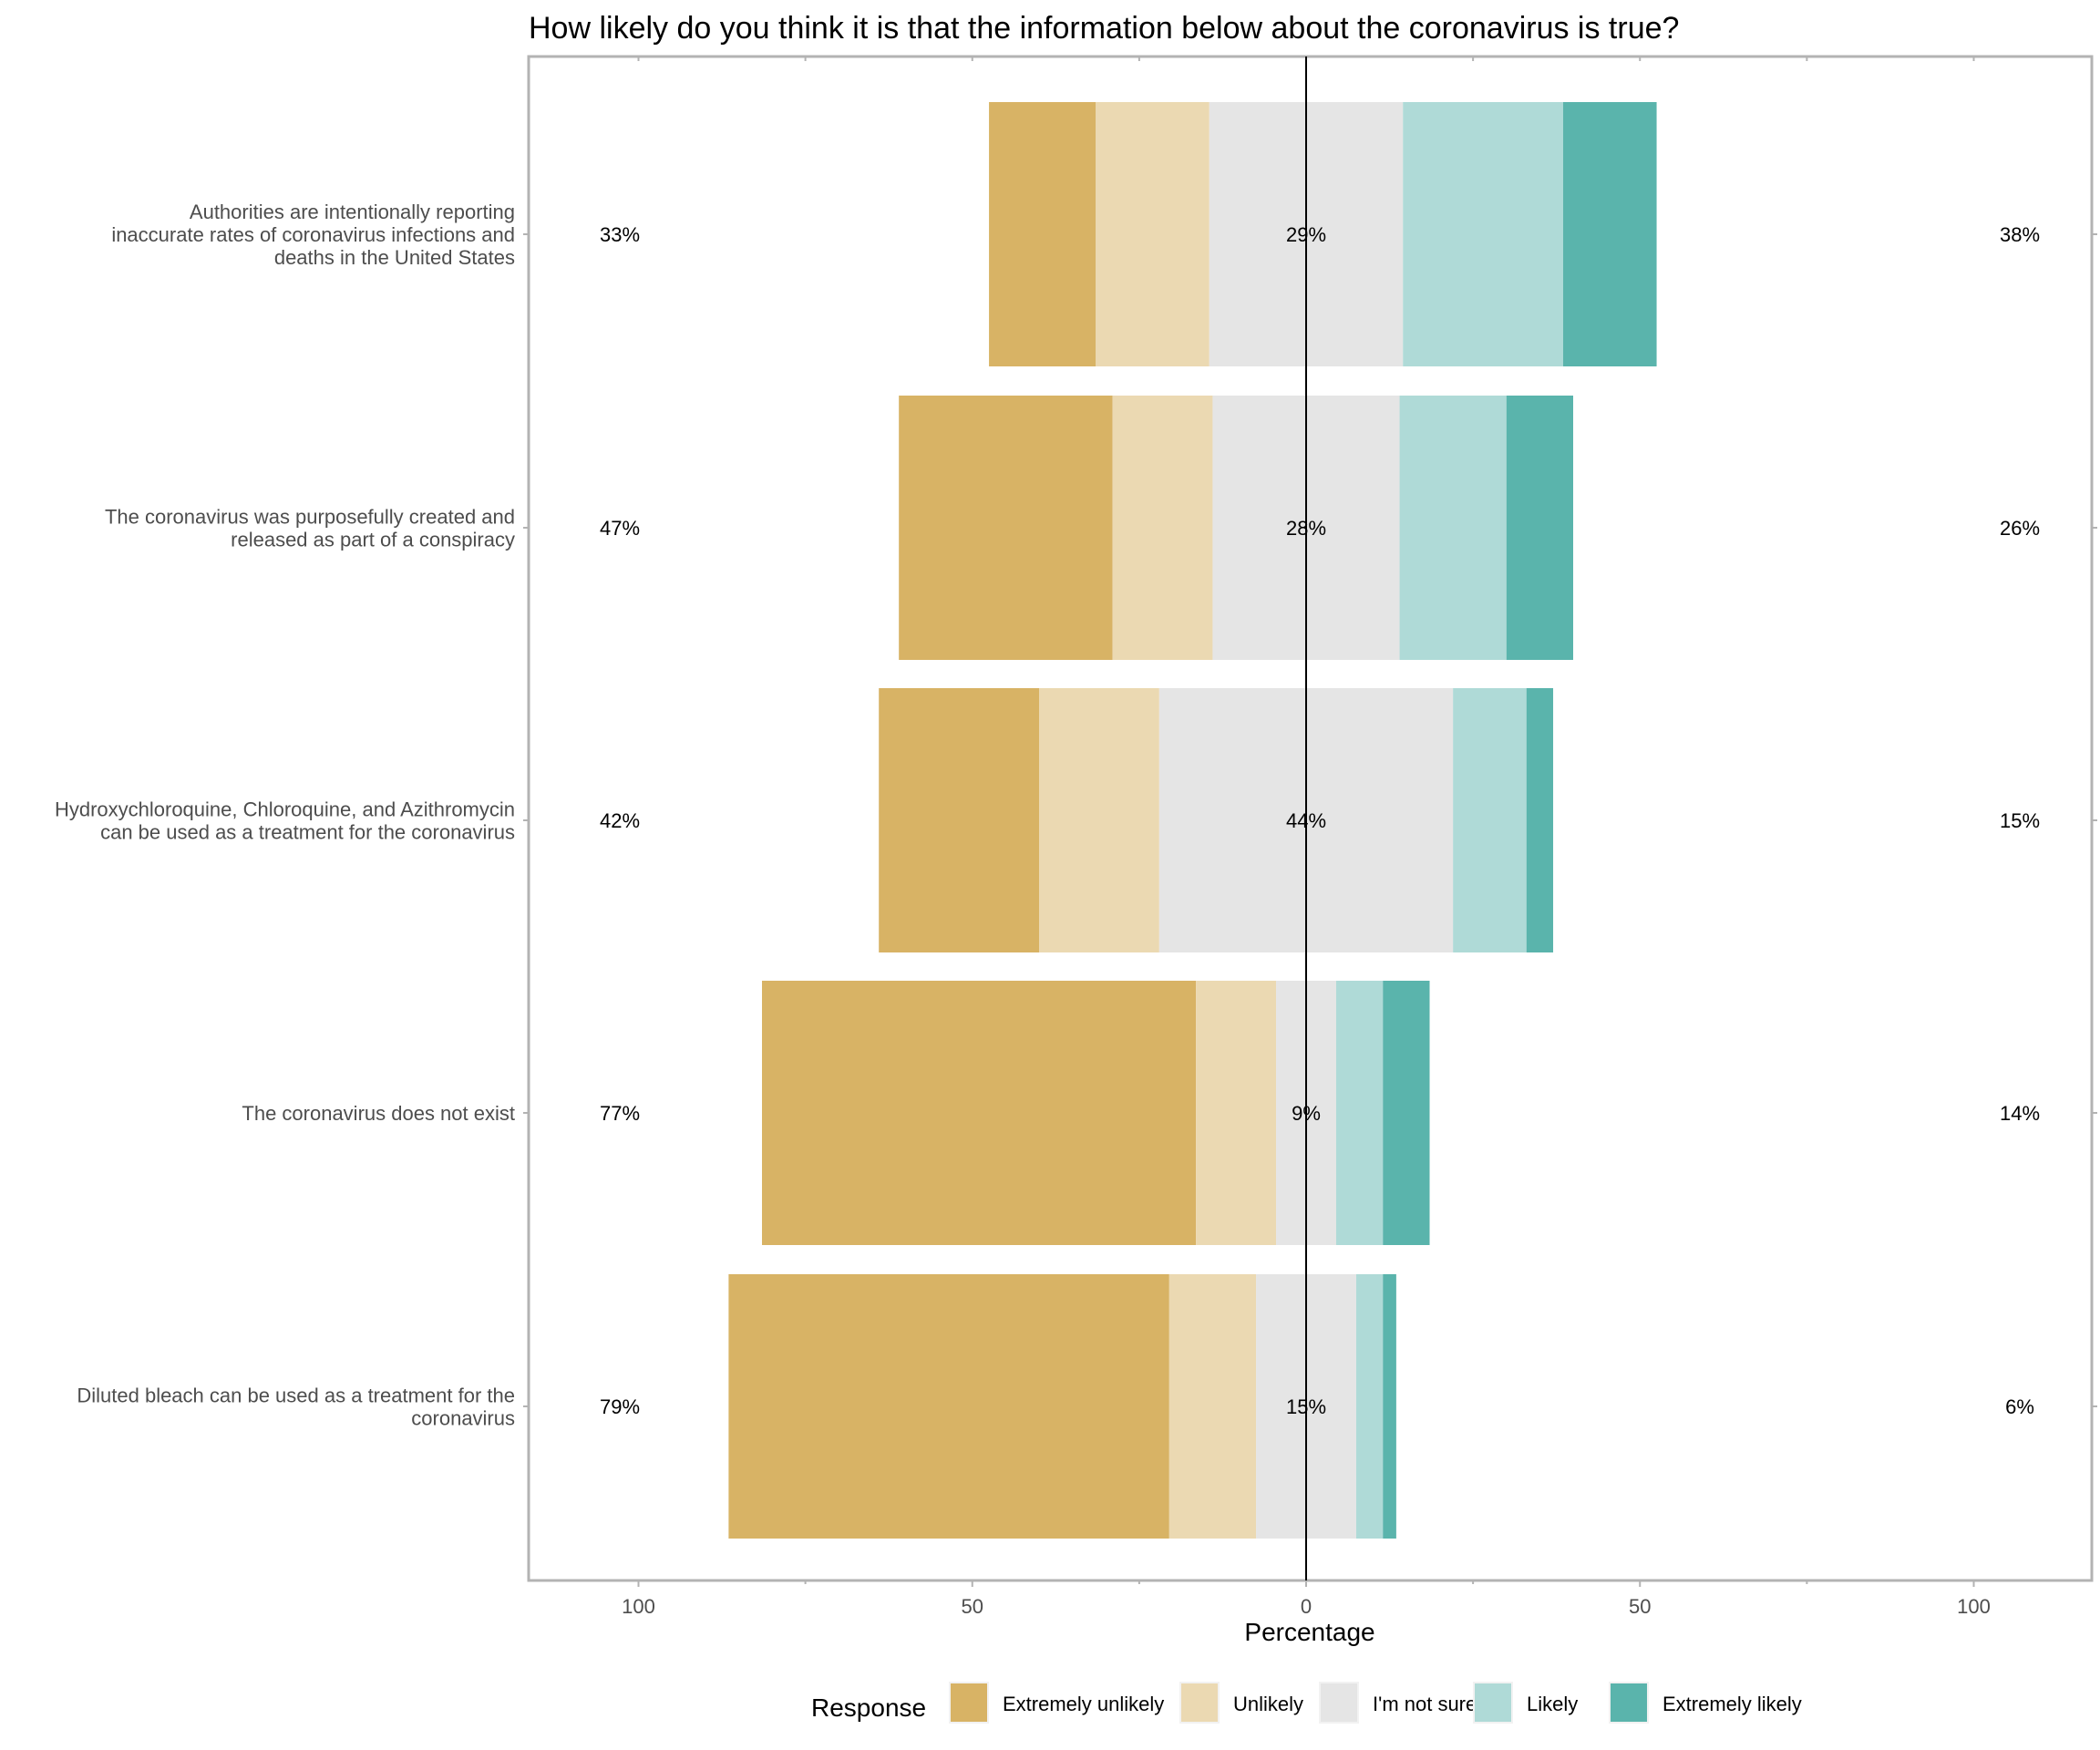  Describe the element at coordinates (2020, 528) in the screenshot. I see `high-percent-label: 26%` at that location.